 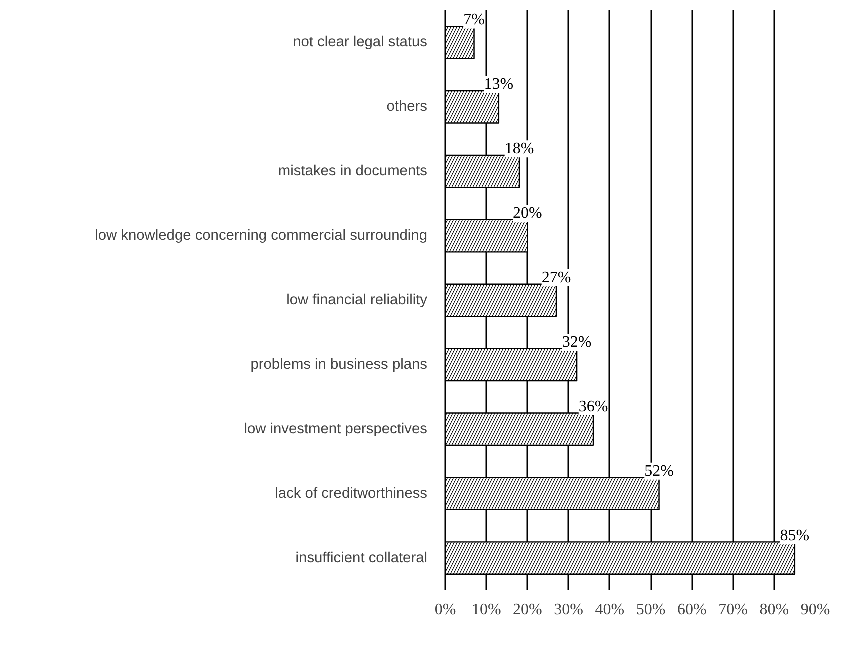 I want to click on data-label: 52%, so click(x=659, y=471).